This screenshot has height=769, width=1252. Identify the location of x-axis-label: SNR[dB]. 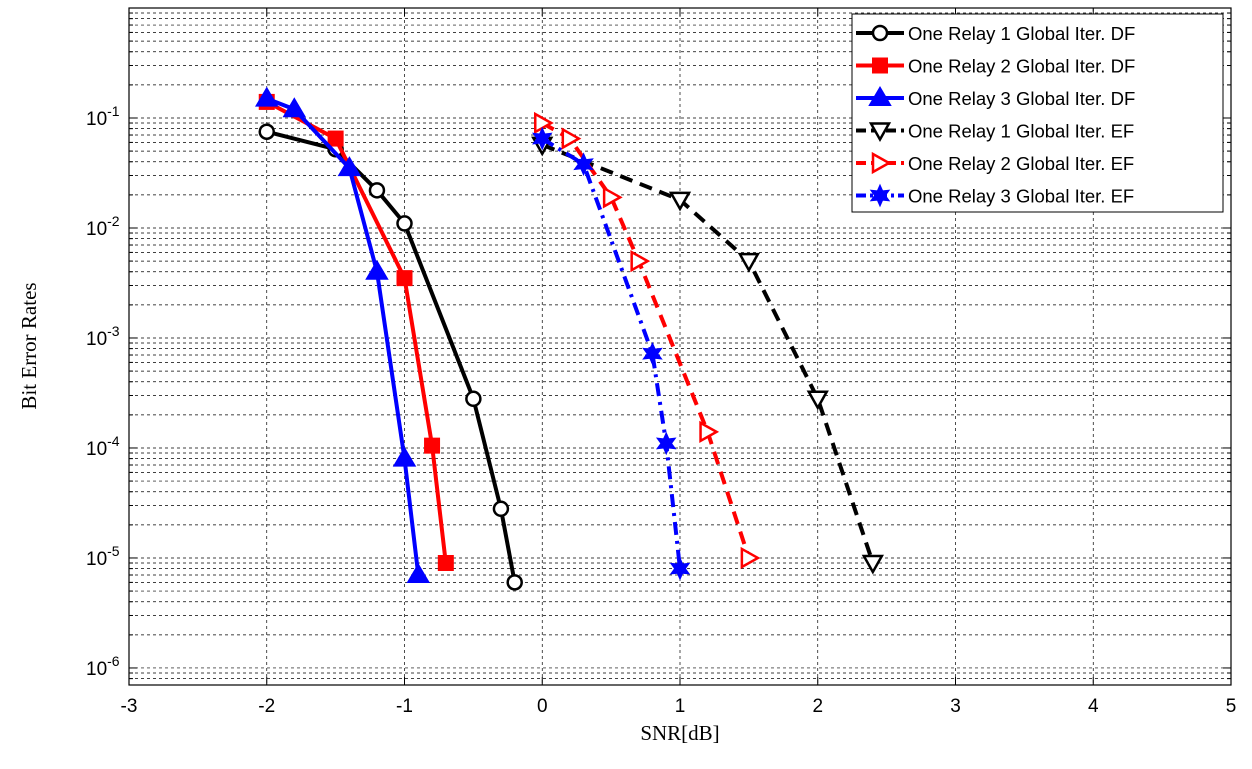
(679, 733).